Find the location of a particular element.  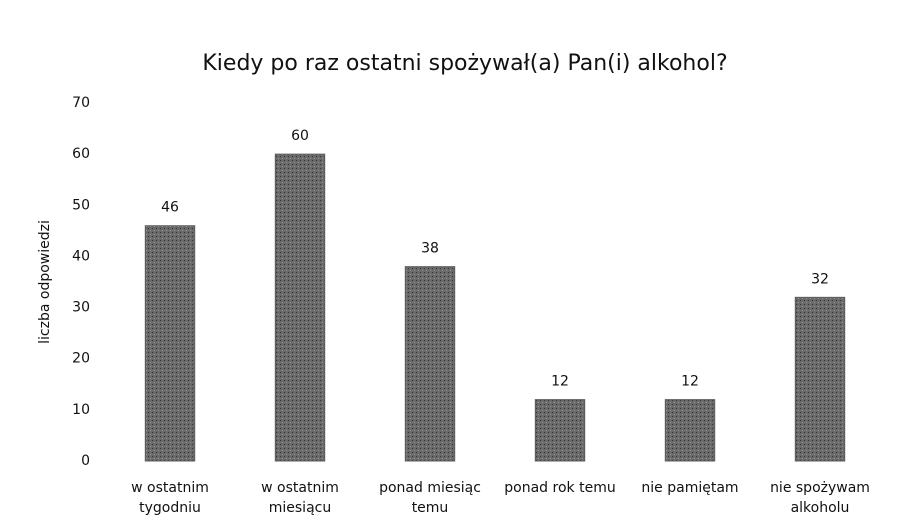

value-label: 46 is located at coordinates (170, 208).